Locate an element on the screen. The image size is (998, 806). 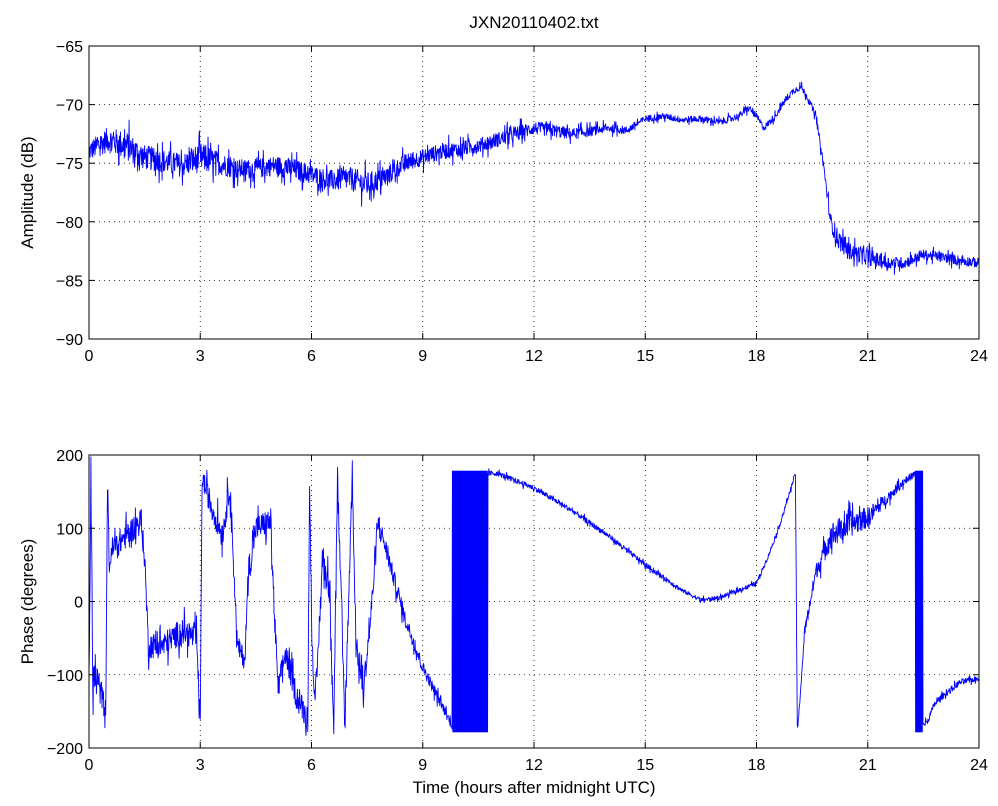
y-tick-label: −200 is located at coordinates (65, 749).